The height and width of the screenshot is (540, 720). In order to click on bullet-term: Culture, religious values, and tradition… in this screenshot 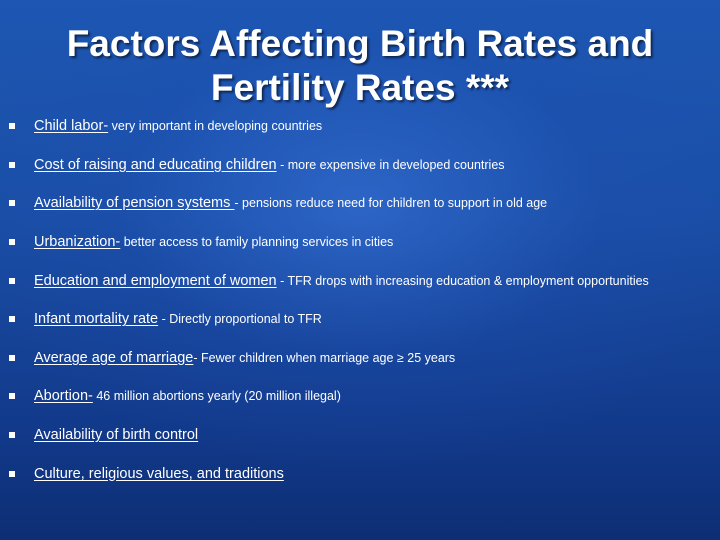, I will do `click(159, 473)`.